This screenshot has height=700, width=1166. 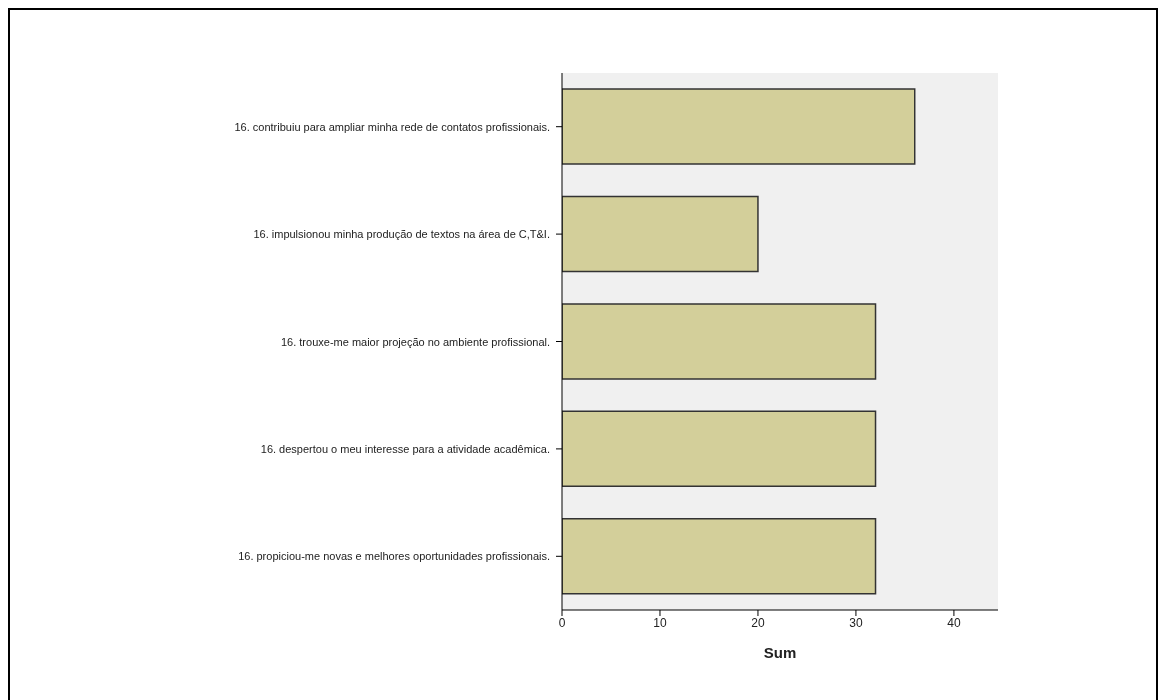 I want to click on x-tick-label: 20, so click(x=758, y=622).